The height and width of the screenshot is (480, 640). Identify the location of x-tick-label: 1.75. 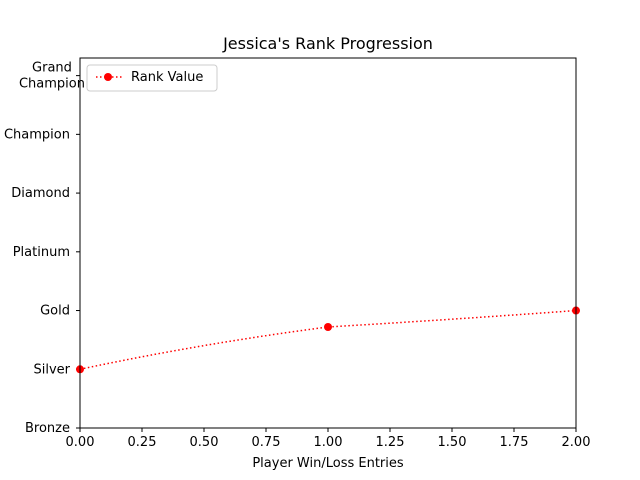
(514, 442).